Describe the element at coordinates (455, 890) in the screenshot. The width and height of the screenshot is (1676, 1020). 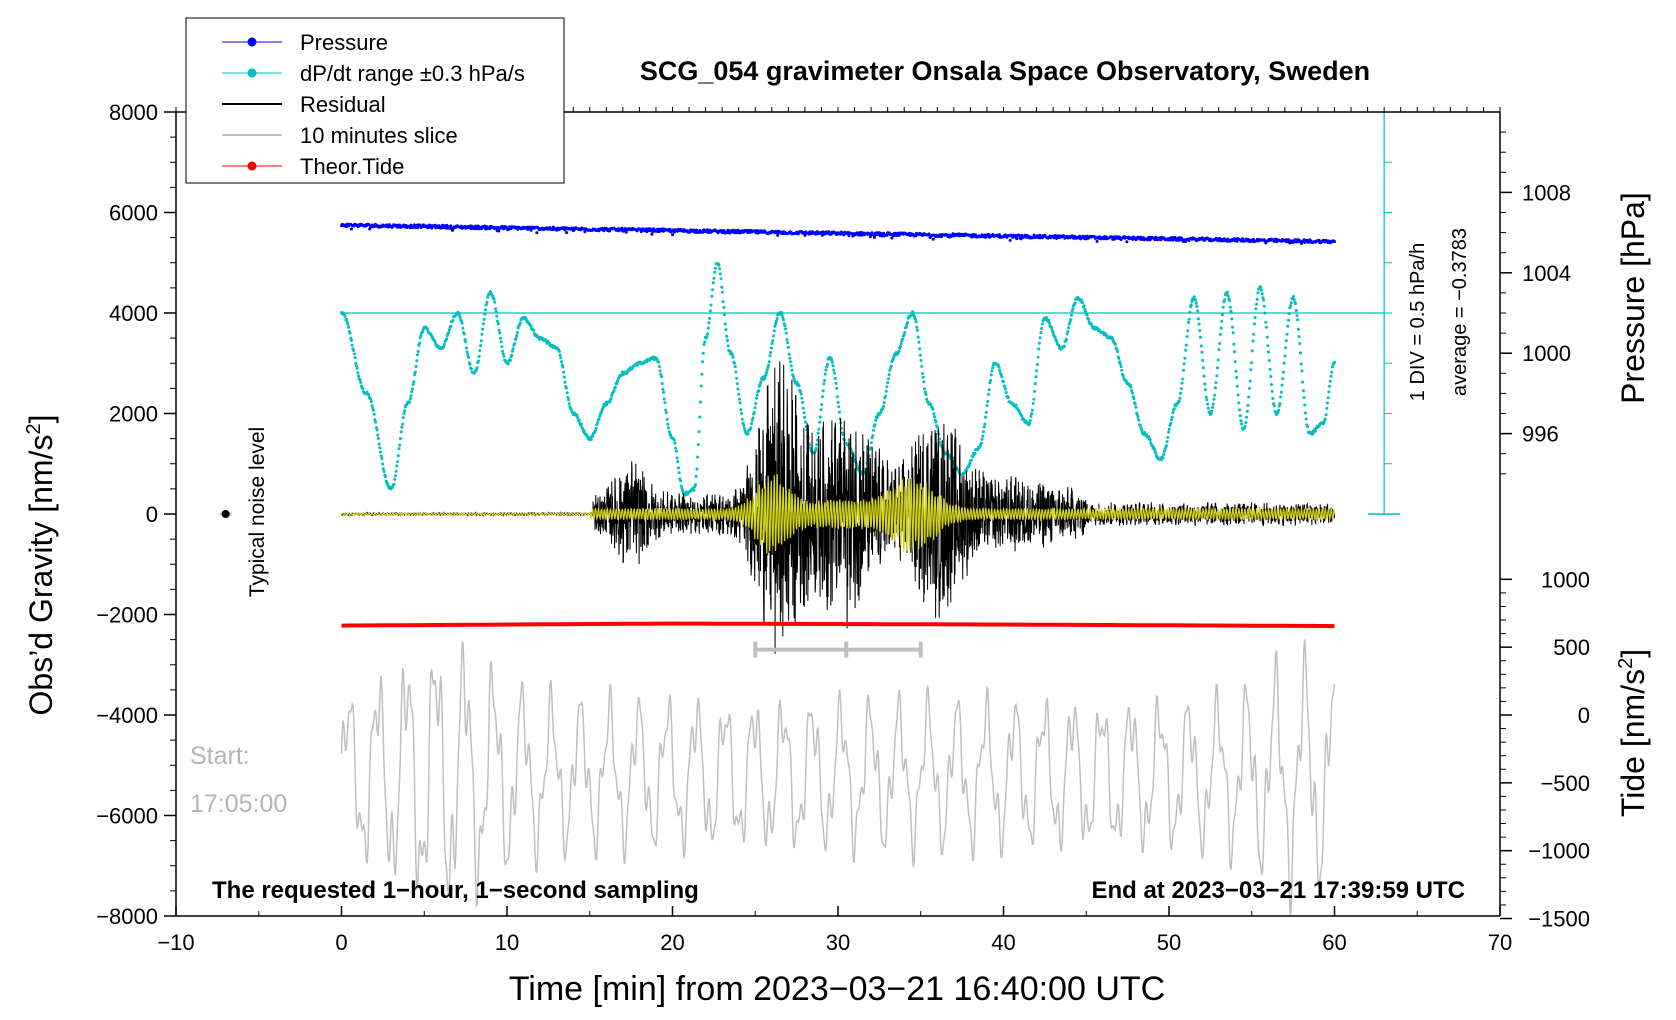
I see `bottom-left-note: The requested 1−hour, 1−second sampling` at that location.